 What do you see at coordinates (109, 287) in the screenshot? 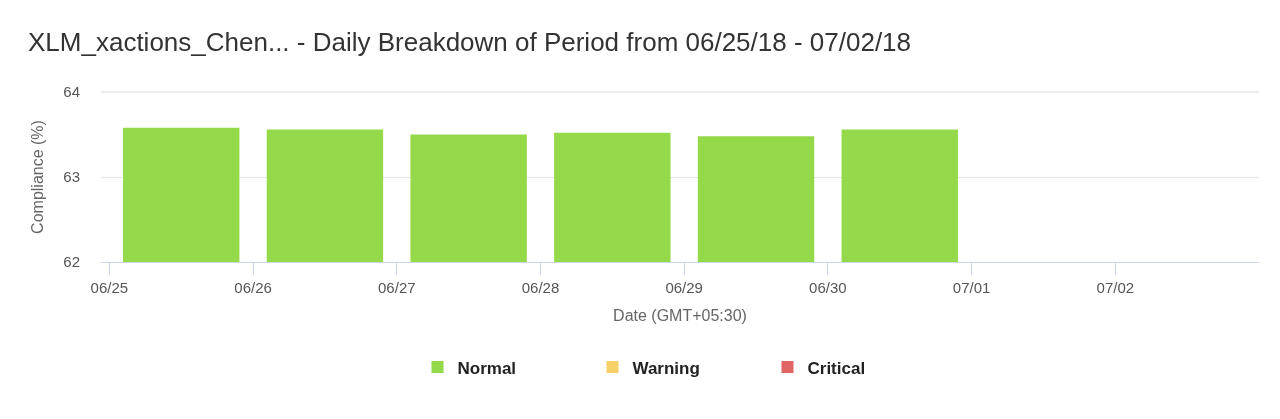
I see `x-tick-label: 06/25` at bounding box center [109, 287].